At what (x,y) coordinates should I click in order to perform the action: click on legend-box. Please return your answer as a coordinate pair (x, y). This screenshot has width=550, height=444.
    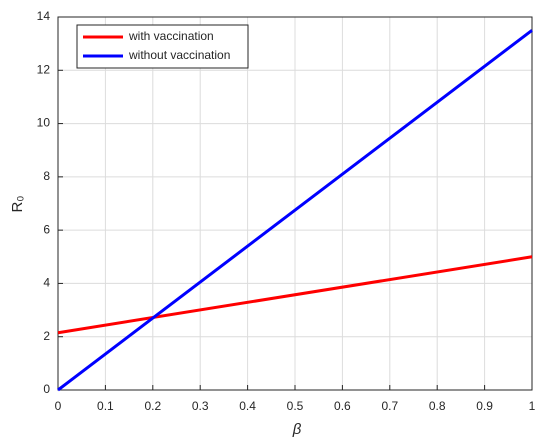
    Looking at the image, I should click on (162, 46).